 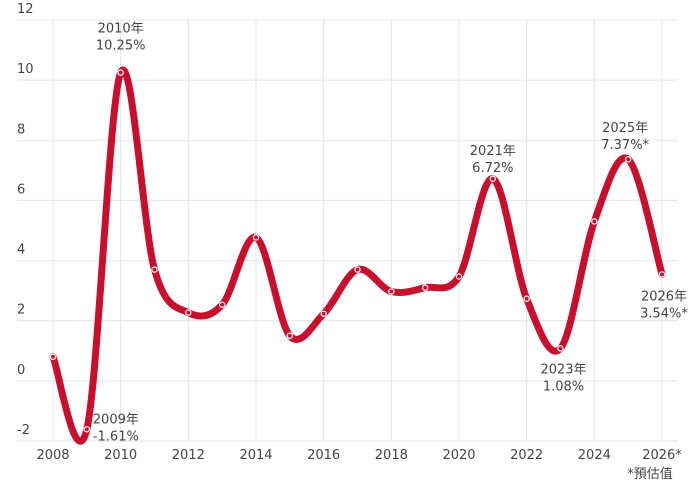 What do you see at coordinates (121, 46) in the screenshot?
I see `annotation-value: 10.25%` at bounding box center [121, 46].